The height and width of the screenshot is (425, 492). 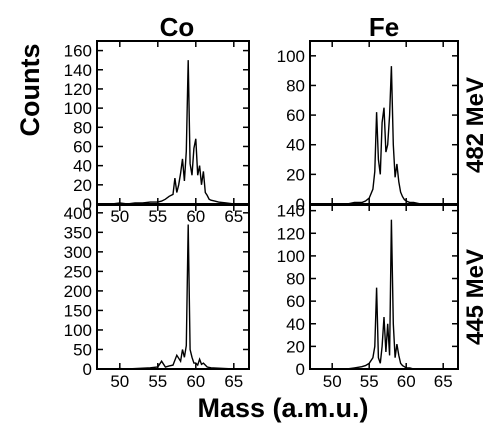 I want to click on y-tick-label-co-482: 140, so click(x=78, y=70).